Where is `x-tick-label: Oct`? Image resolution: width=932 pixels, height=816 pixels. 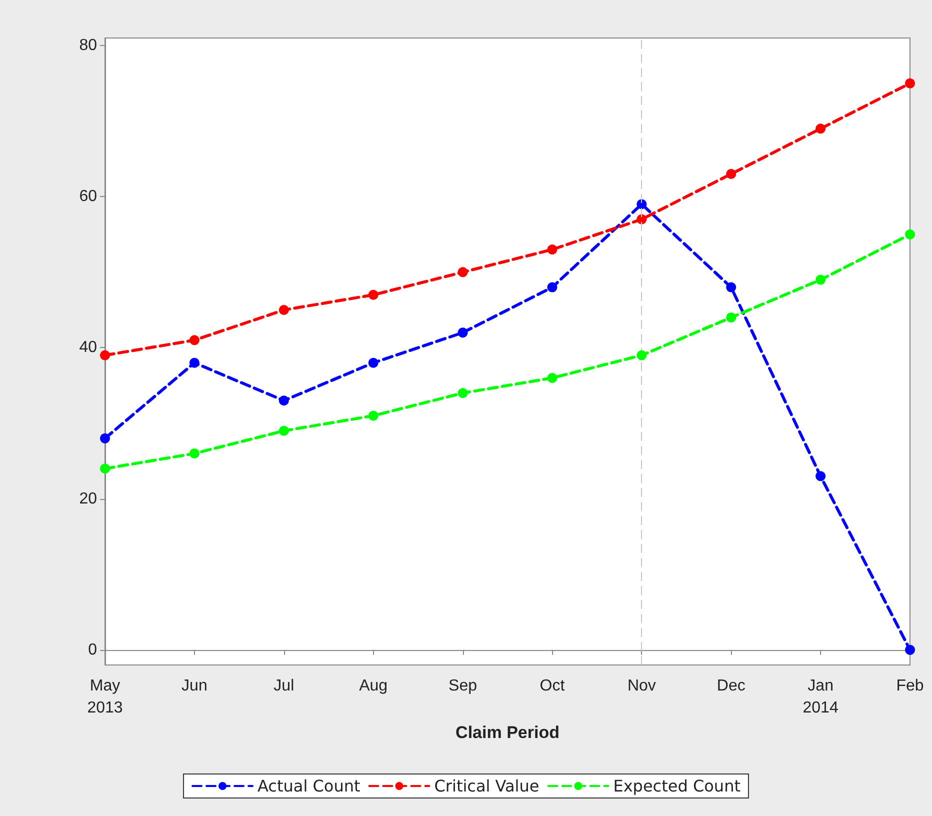 x-tick-label: Oct is located at coordinates (553, 686).